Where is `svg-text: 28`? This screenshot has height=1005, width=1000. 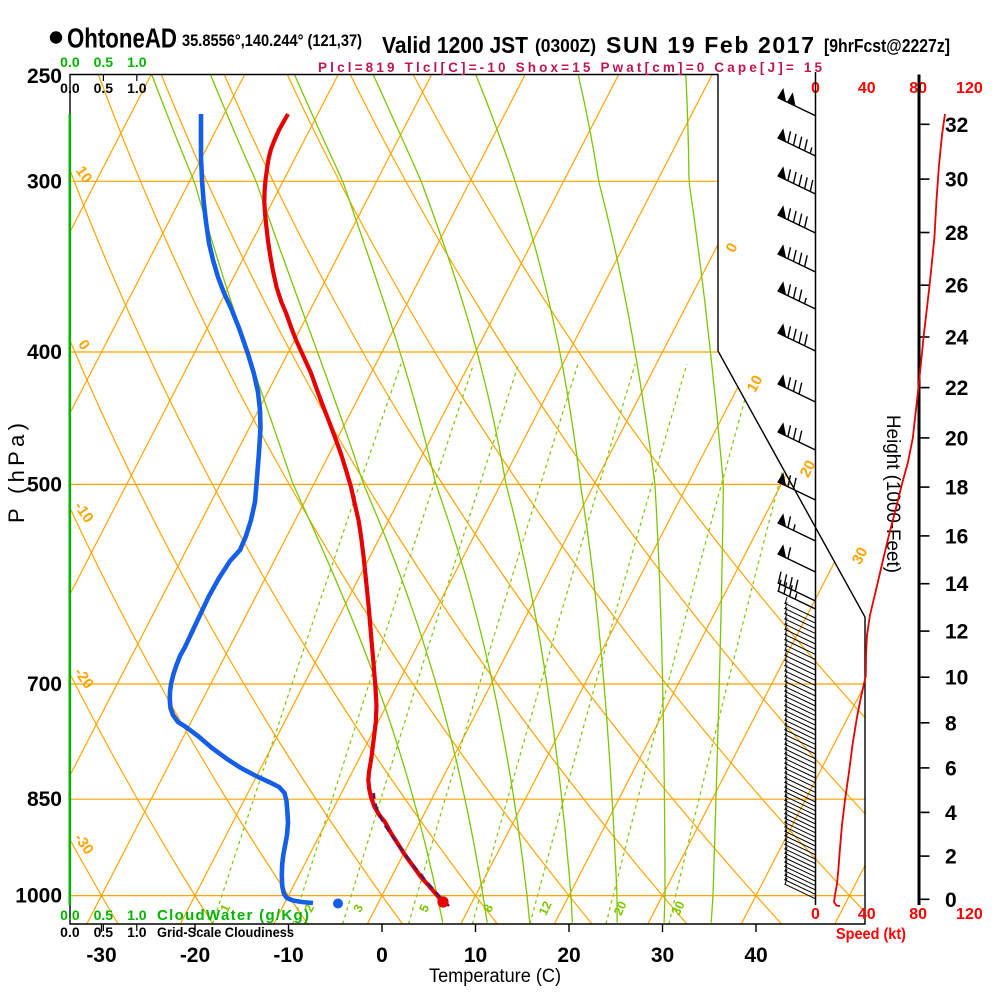 svg-text: 28 is located at coordinates (957, 233).